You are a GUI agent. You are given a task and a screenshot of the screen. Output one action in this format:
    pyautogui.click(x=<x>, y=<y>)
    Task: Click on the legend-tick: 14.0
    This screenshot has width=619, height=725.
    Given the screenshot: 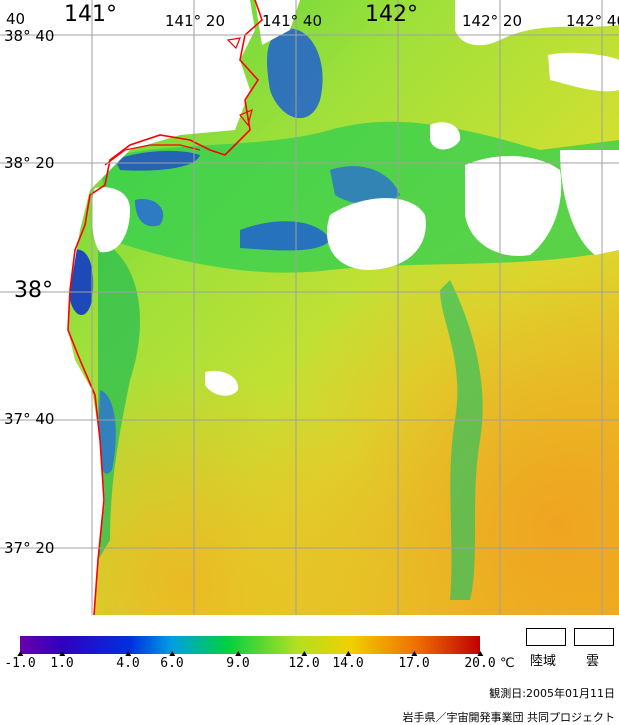 What is the action you would take?
    pyautogui.click(x=348, y=661)
    